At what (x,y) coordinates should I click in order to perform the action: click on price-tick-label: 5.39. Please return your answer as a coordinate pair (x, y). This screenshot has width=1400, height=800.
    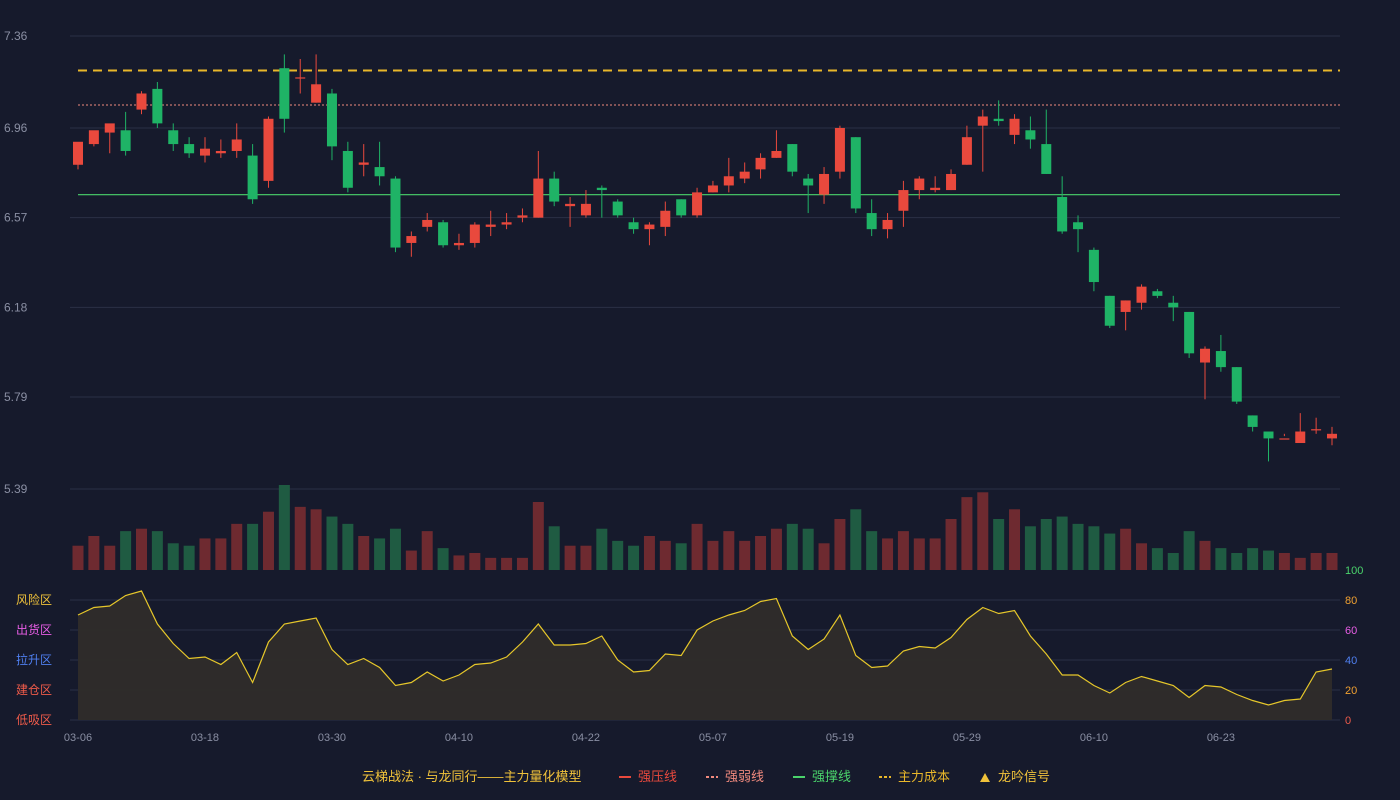
    Looking at the image, I should click on (16, 489).